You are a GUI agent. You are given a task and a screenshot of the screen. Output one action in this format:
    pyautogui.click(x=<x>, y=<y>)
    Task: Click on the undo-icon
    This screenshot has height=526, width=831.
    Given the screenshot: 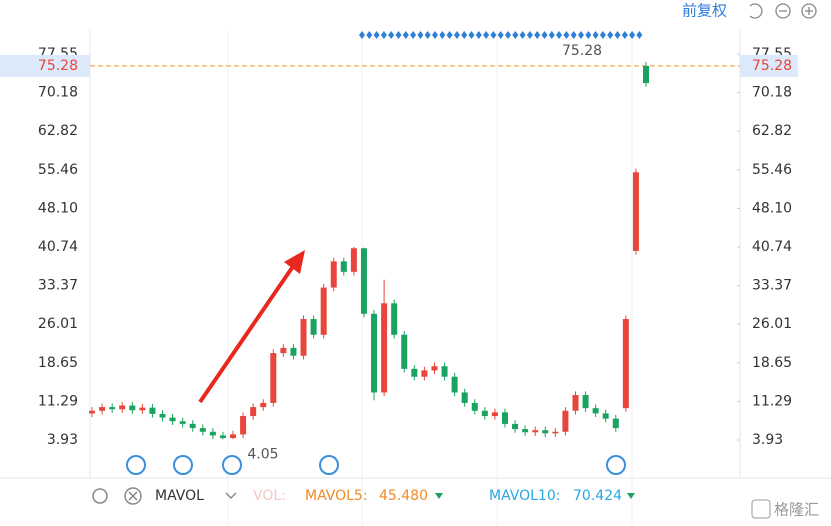 What is the action you would take?
    pyautogui.click(x=756, y=11)
    